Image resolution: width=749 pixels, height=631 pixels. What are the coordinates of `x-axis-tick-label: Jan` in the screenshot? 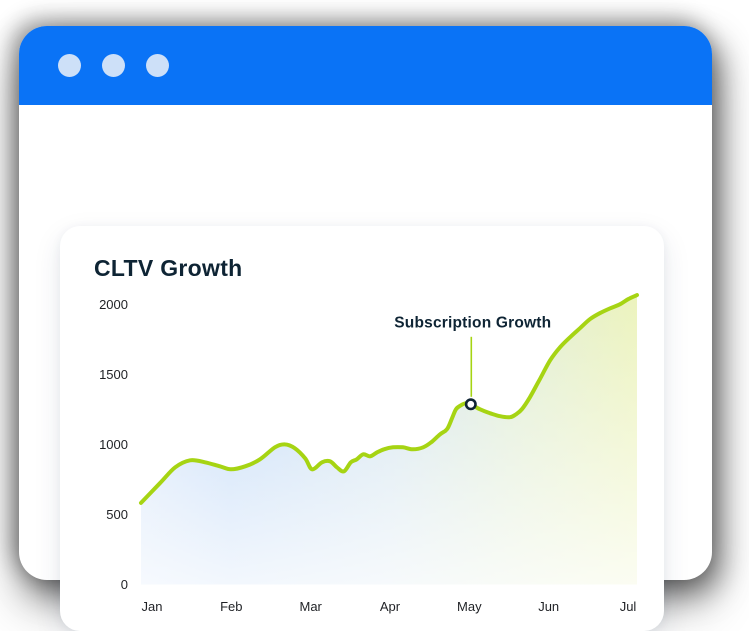 It's located at (152, 606).